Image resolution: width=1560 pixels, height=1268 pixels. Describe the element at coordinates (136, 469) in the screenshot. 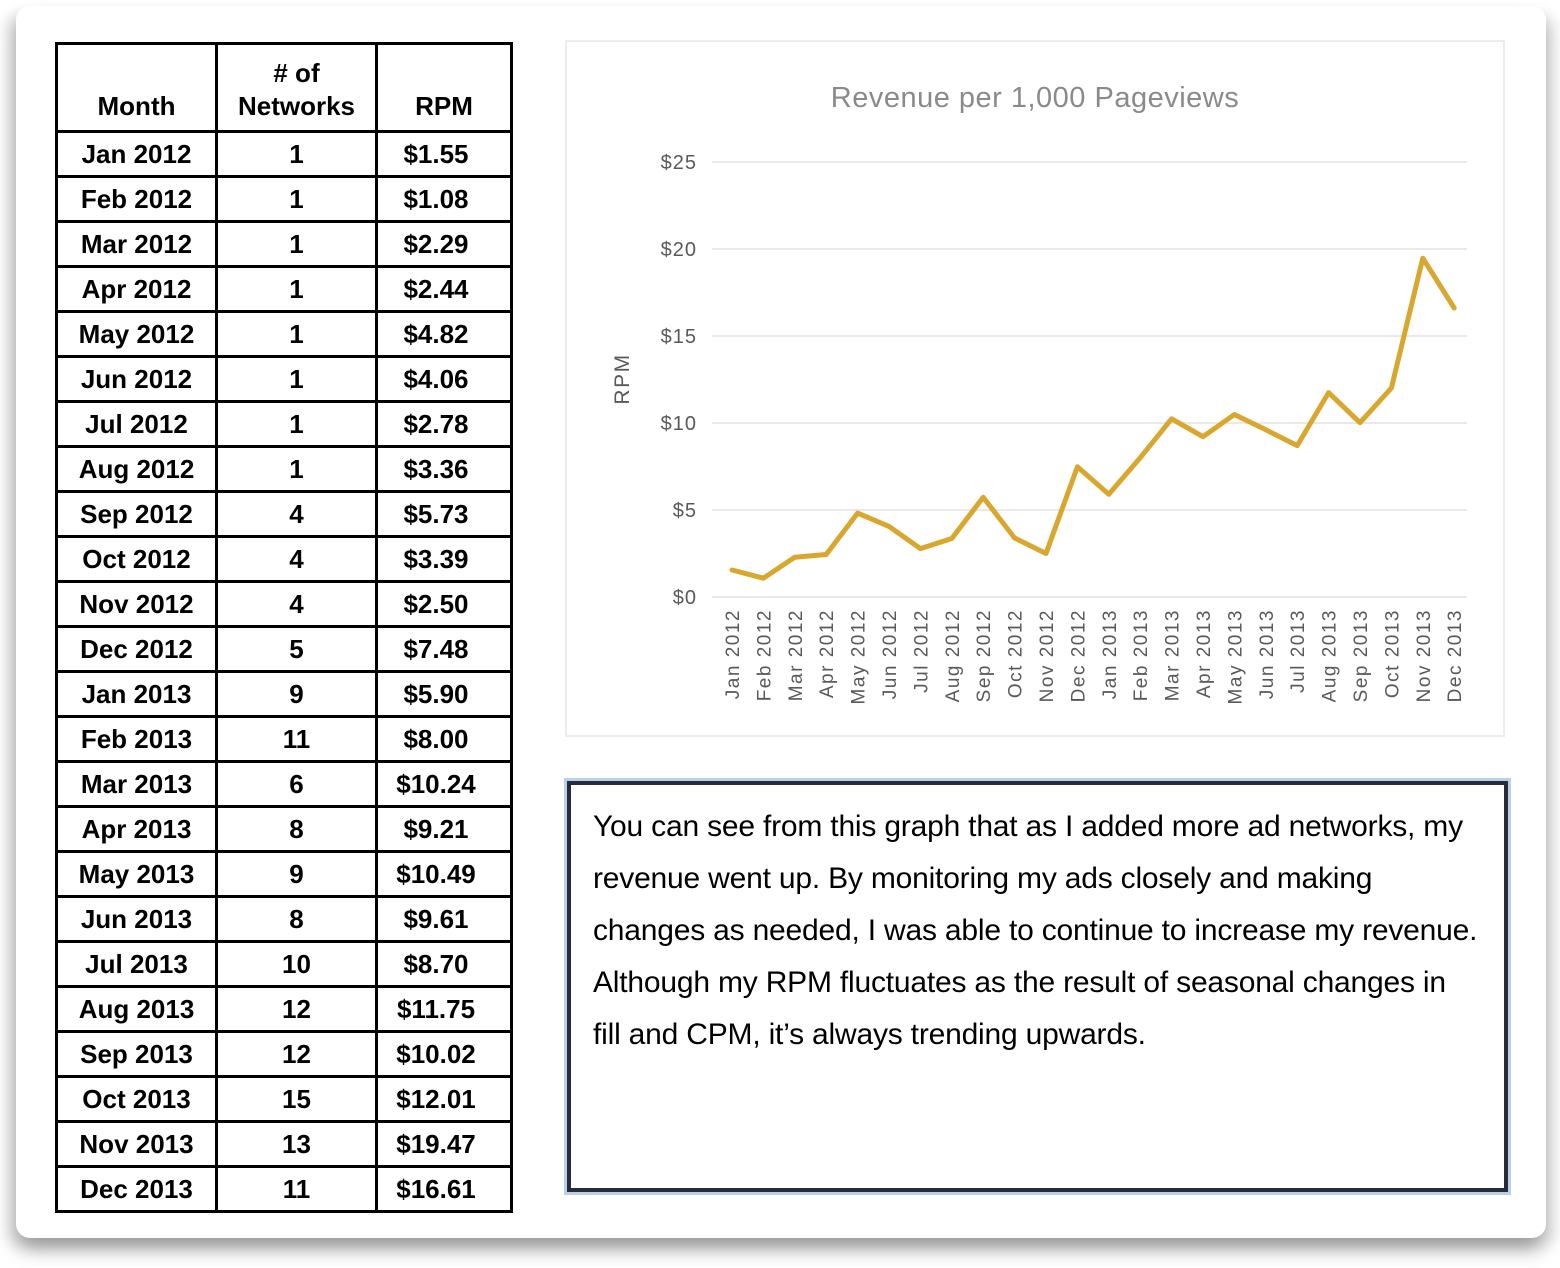

I see `cell-month: Aug 2012` at that location.